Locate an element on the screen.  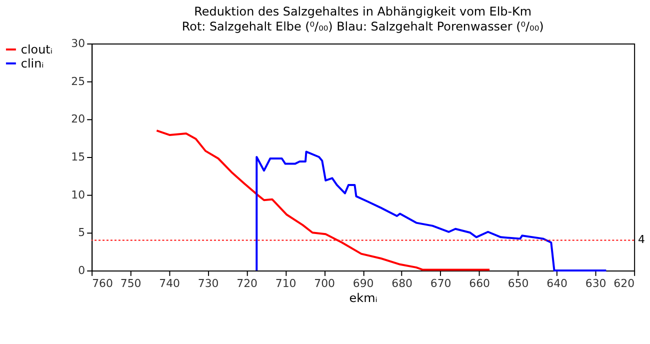
y-tick-label: 5 is located at coordinates (82, 233).